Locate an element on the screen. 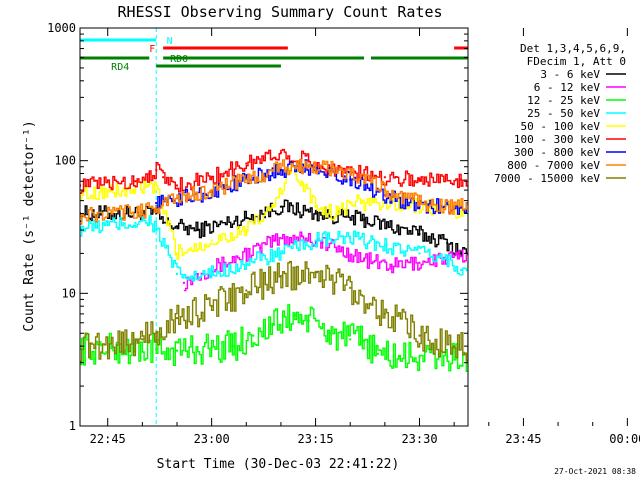  flag-label-1: F is located at coordinates (152, 49).